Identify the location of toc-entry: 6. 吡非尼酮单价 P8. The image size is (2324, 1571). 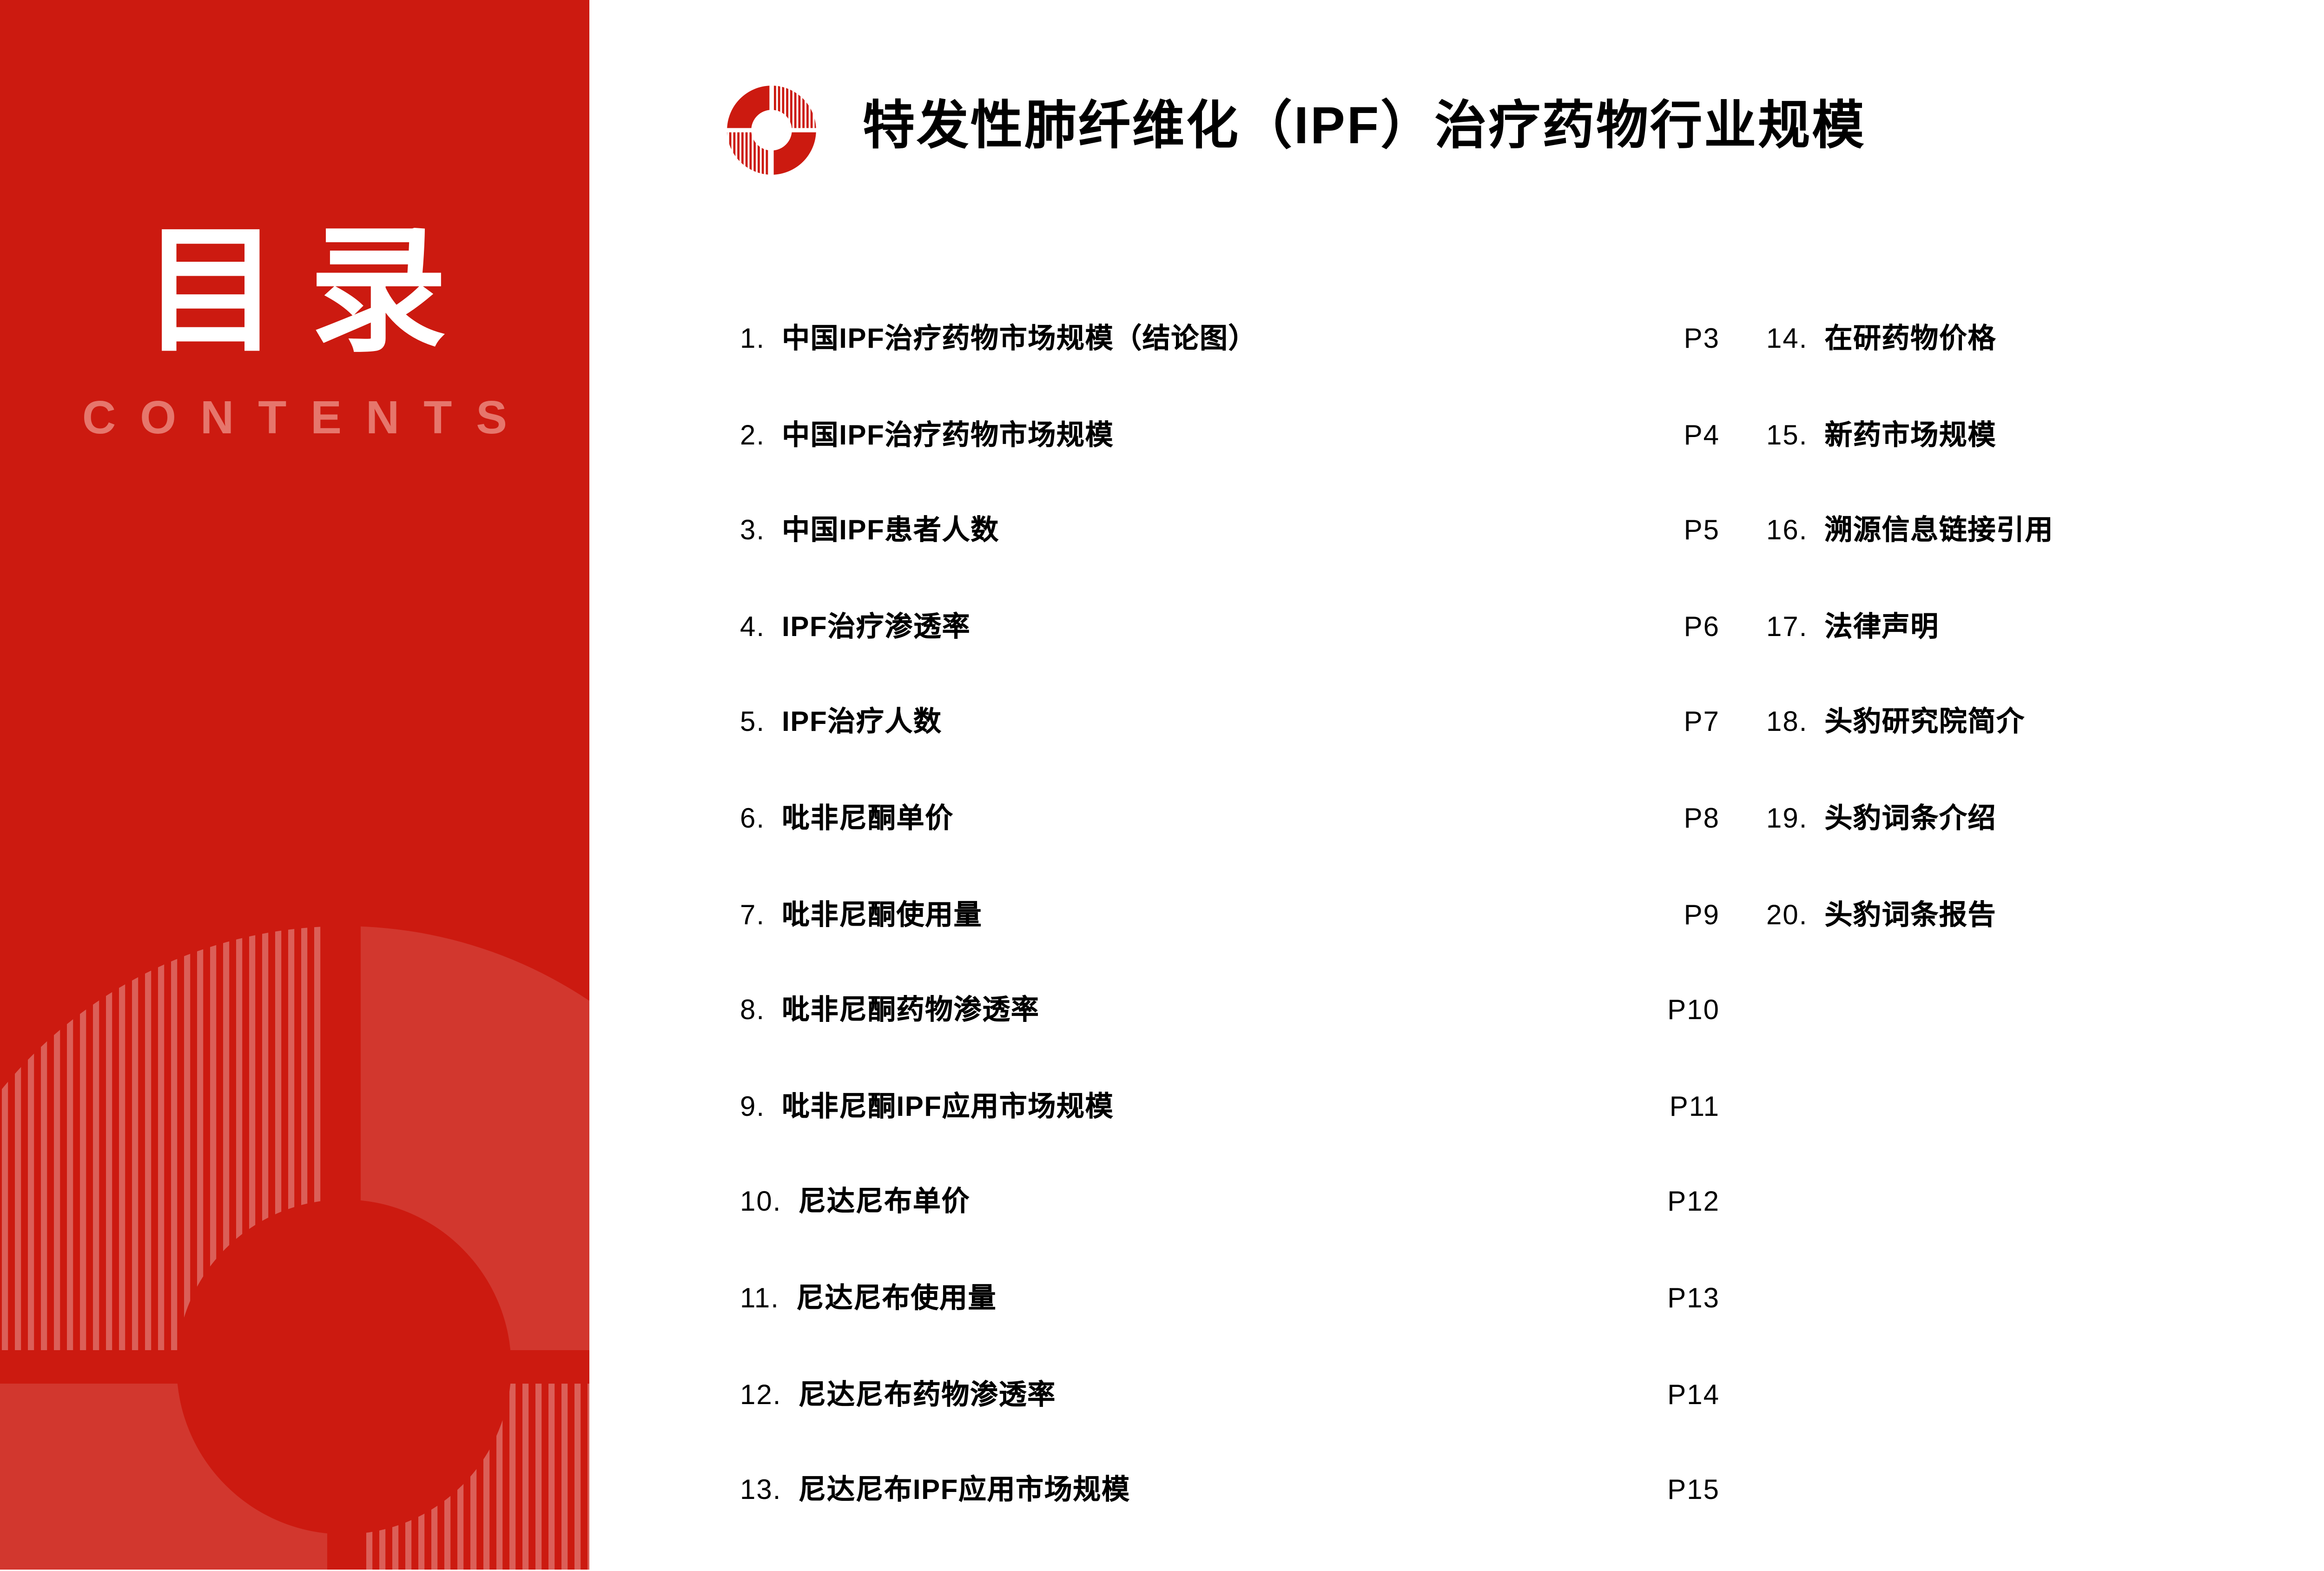
(1230, 851).